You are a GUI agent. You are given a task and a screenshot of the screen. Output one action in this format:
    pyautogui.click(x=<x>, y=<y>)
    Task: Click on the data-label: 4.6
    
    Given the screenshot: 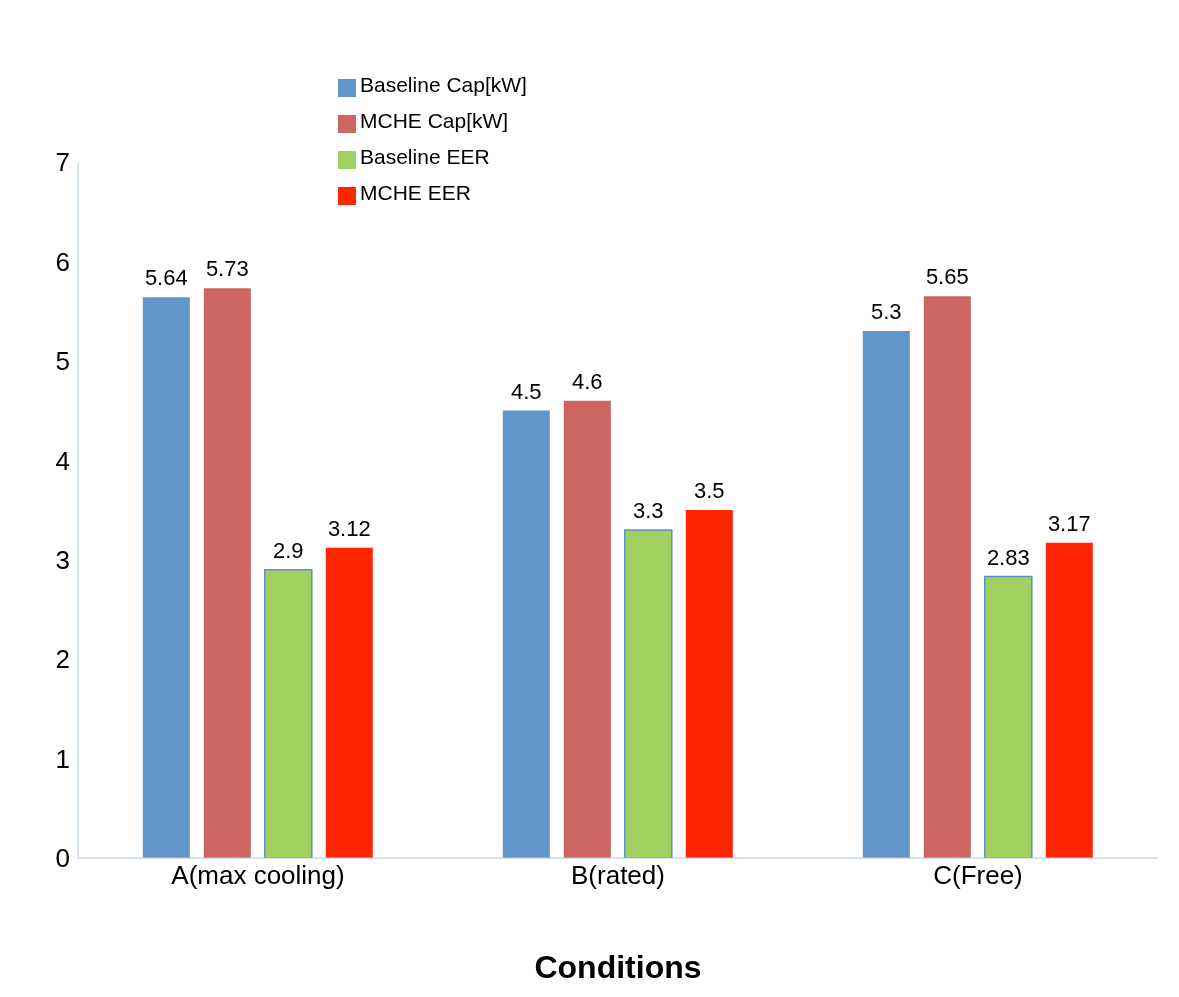 What is the action you would take?
    pyautogui.click(x=587, y=381)
    